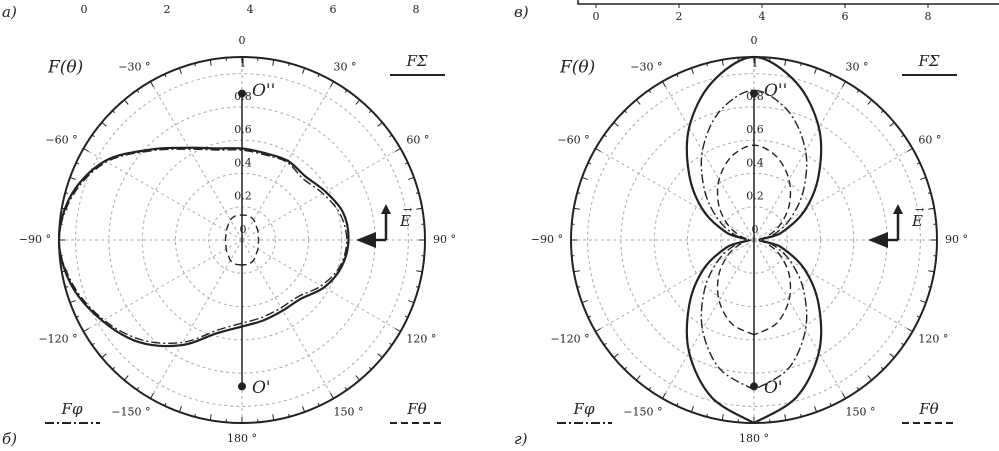  What do you see at coordinates (9, 439) in the screenshot?
I see `panel-label: б)` at bounding box center [9, 439].